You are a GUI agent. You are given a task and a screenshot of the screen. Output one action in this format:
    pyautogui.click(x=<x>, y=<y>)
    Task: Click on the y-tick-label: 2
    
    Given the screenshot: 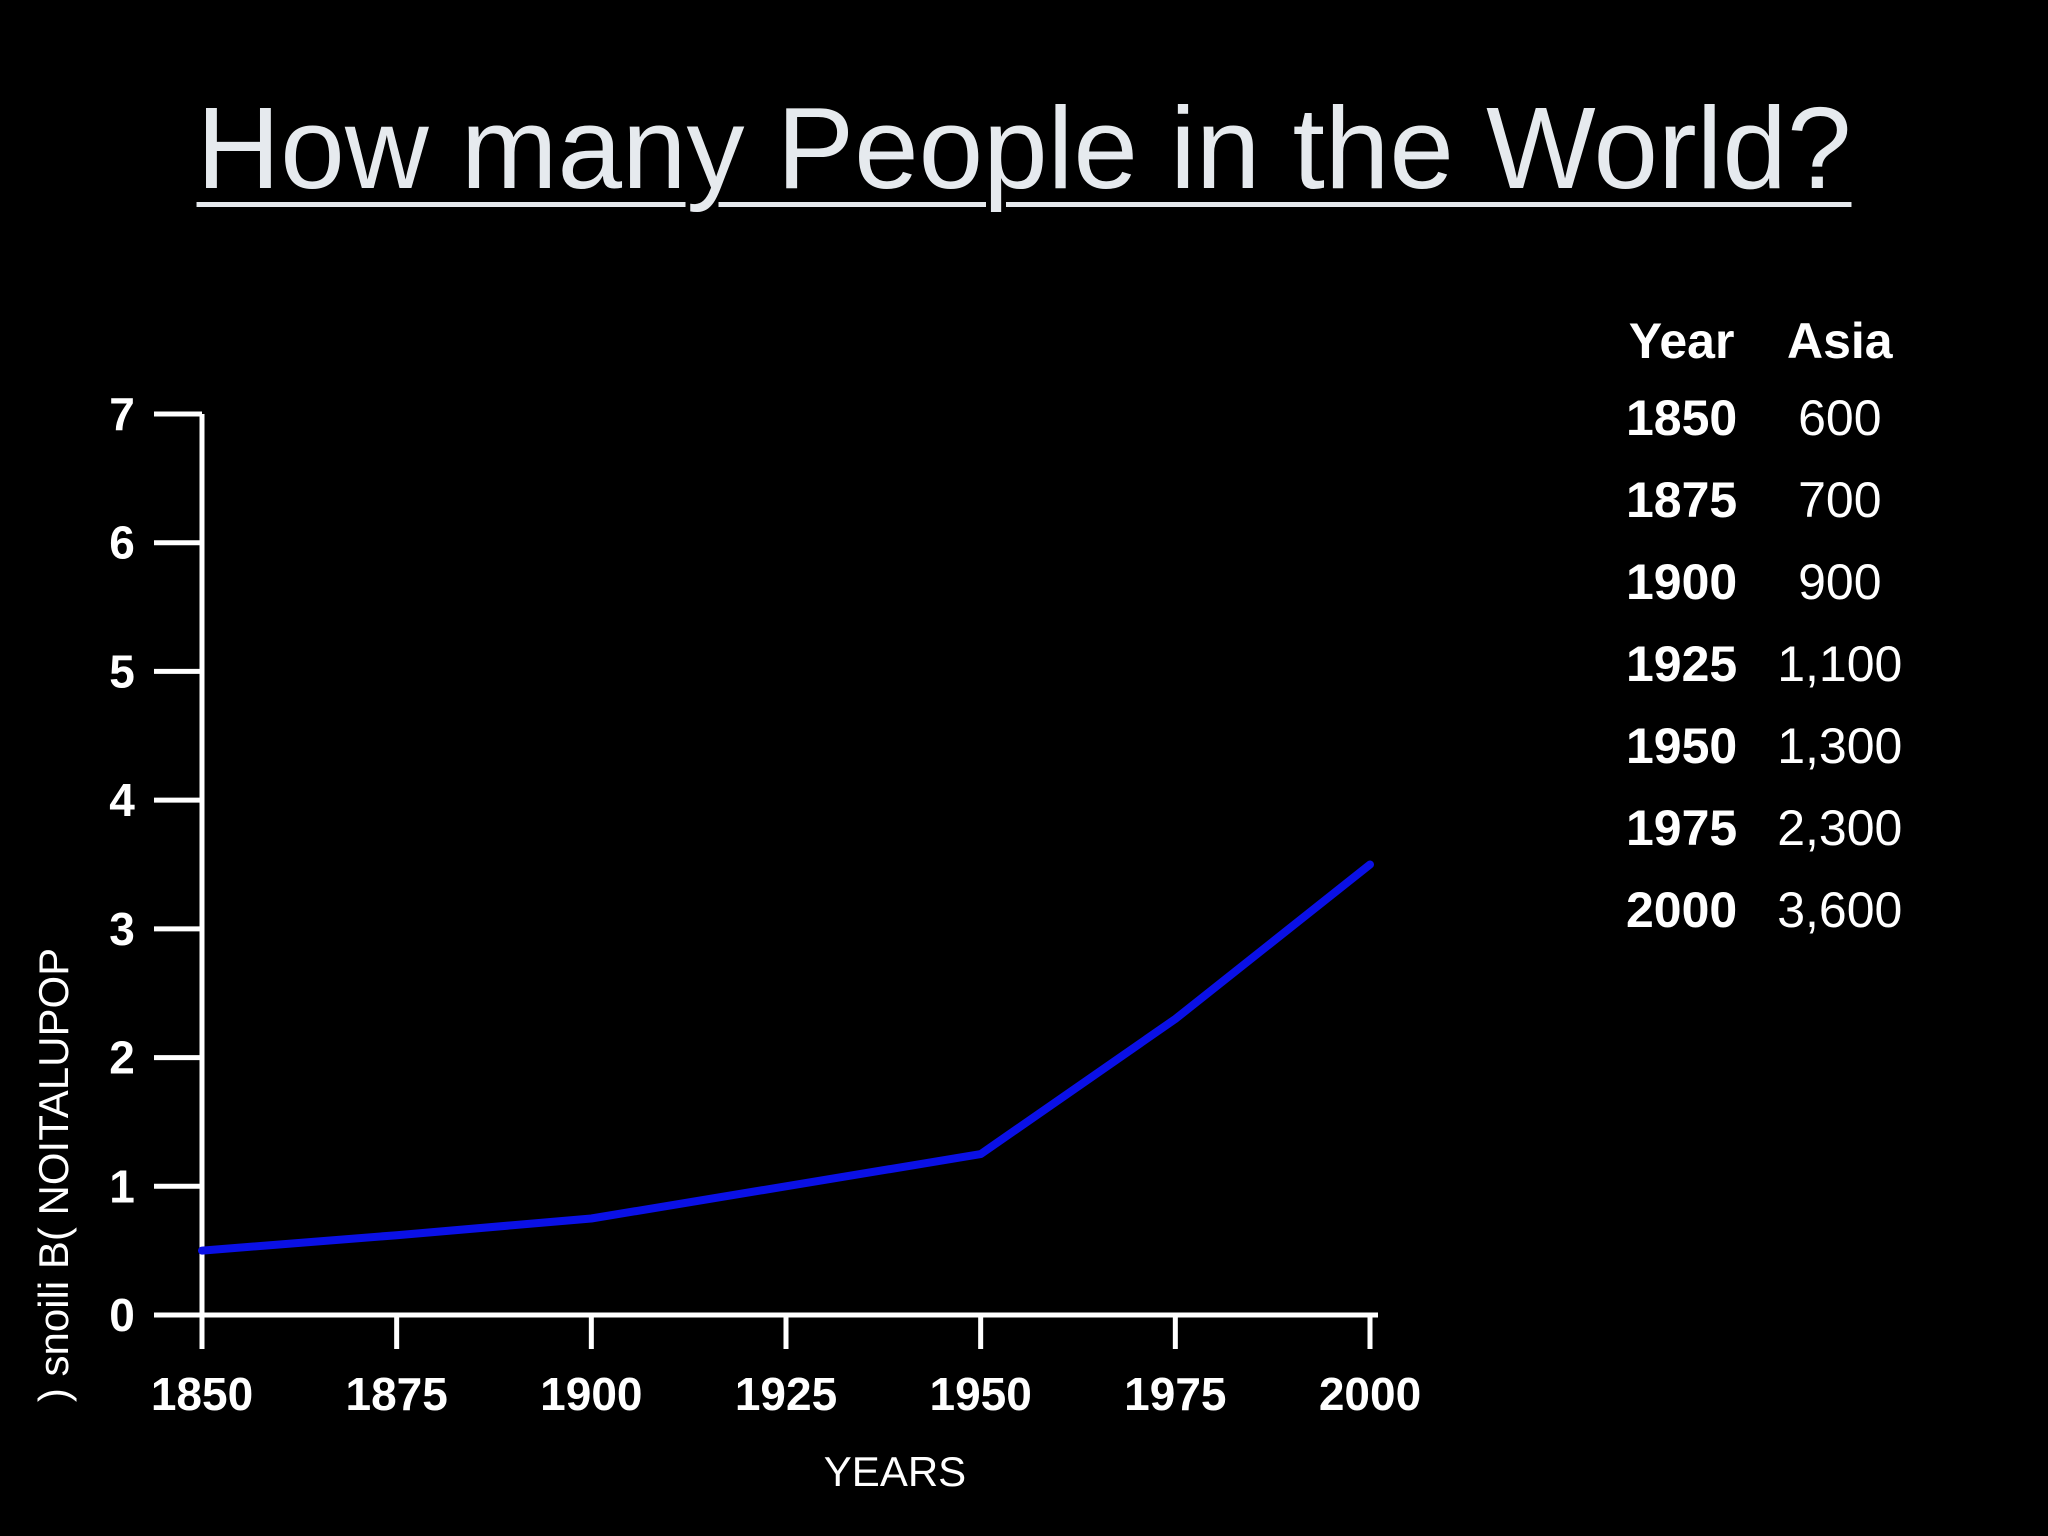 What is the action you would take?
    pyautogui.click(x=122, y=1058)
    